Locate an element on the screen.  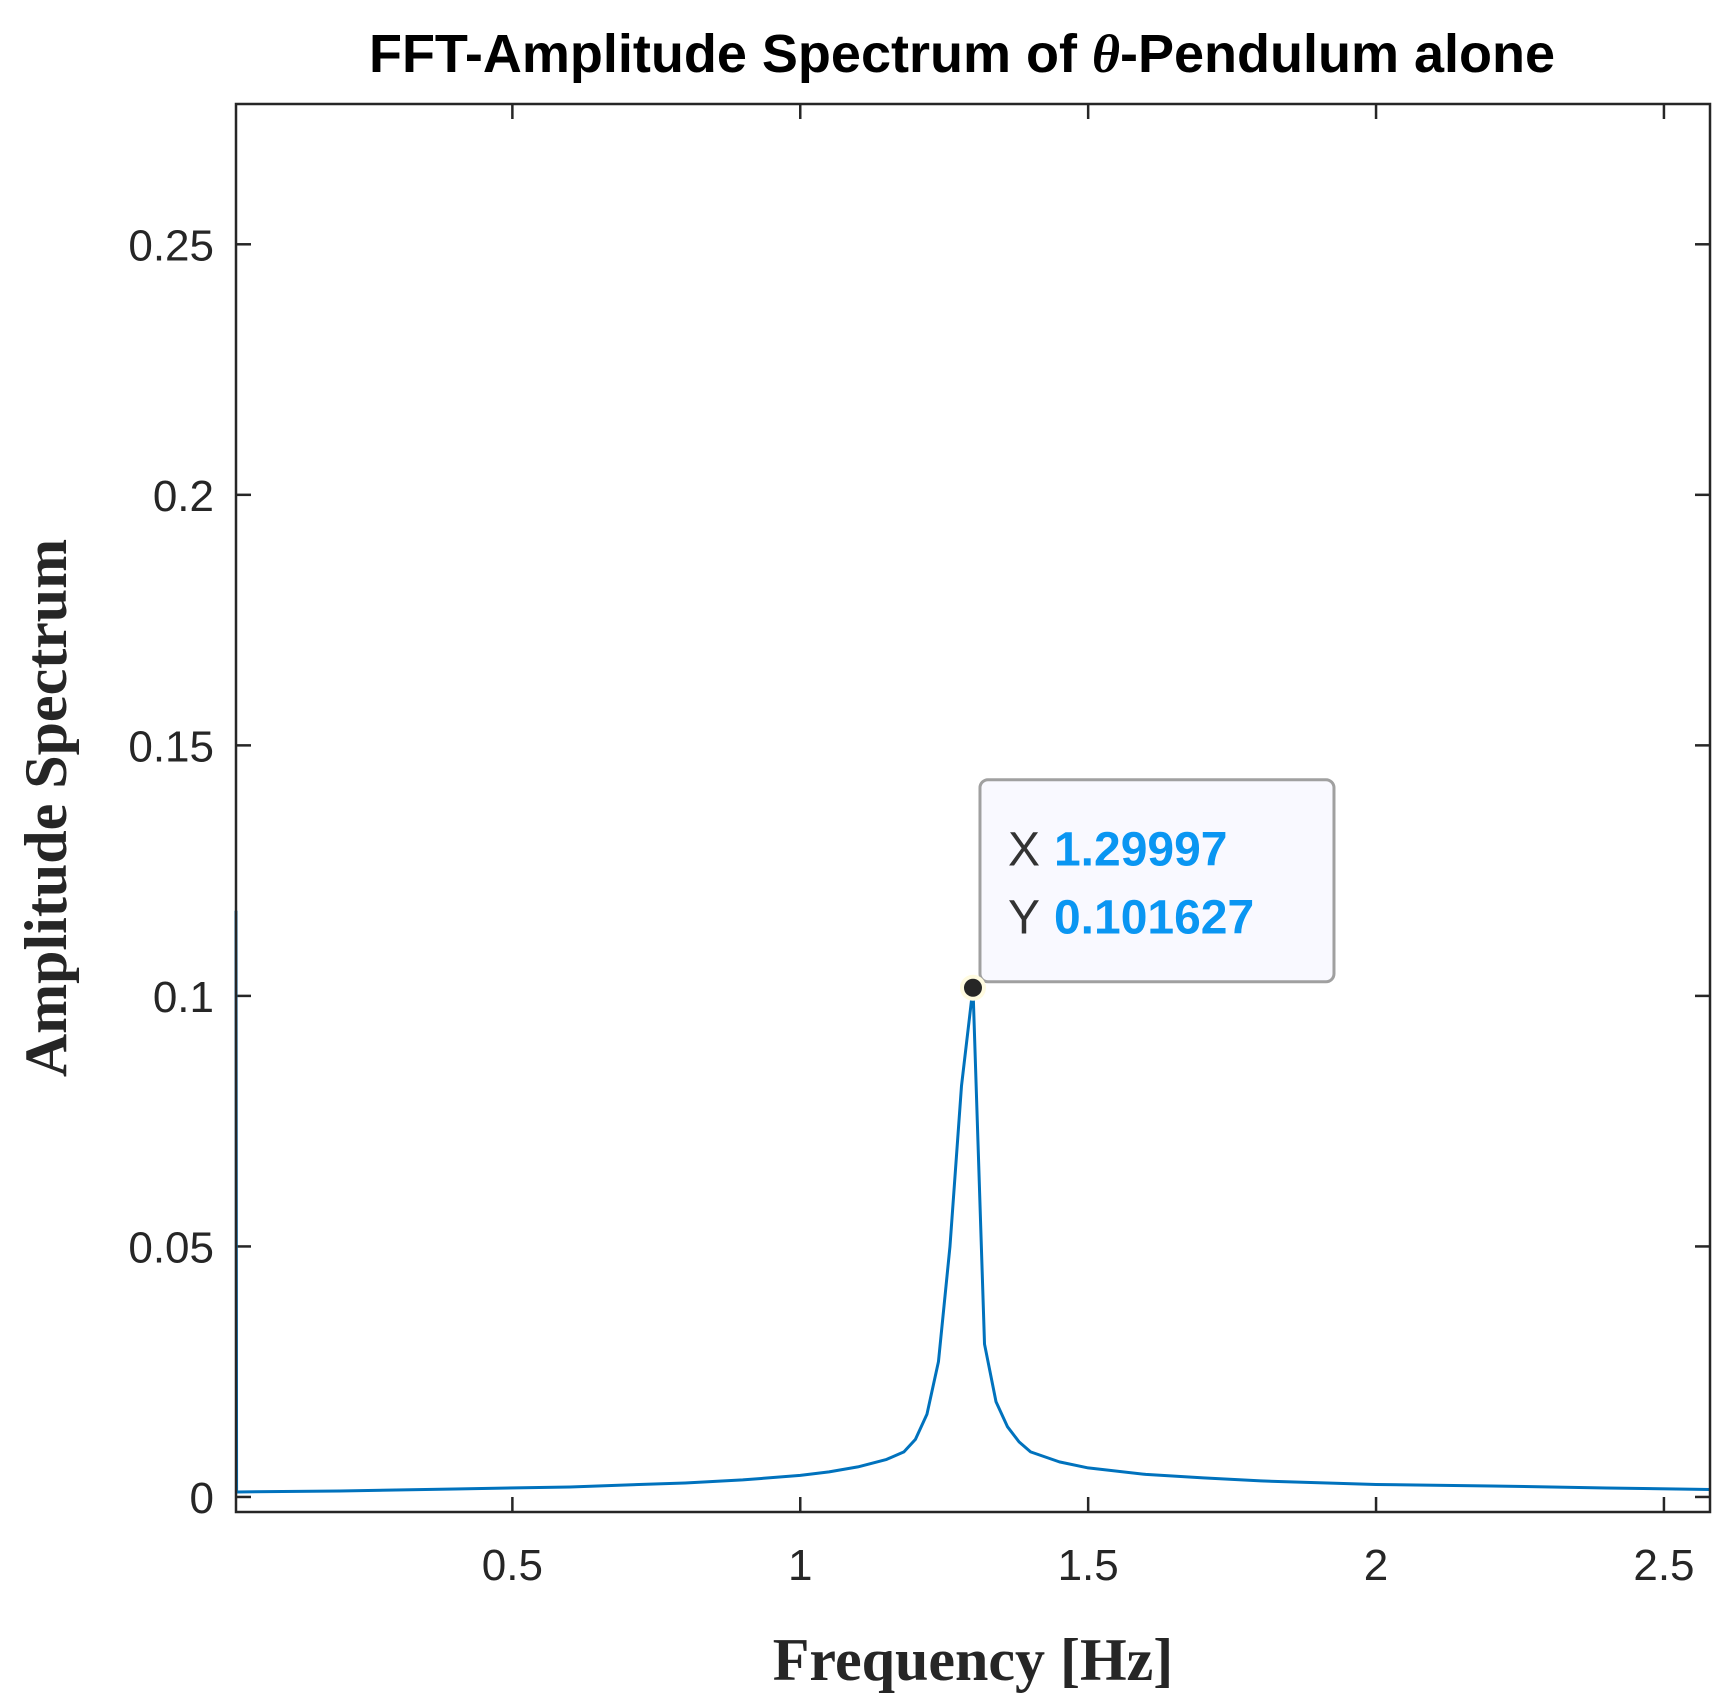
x-tick-label: 2 is located at coordinates (1376, 1565).